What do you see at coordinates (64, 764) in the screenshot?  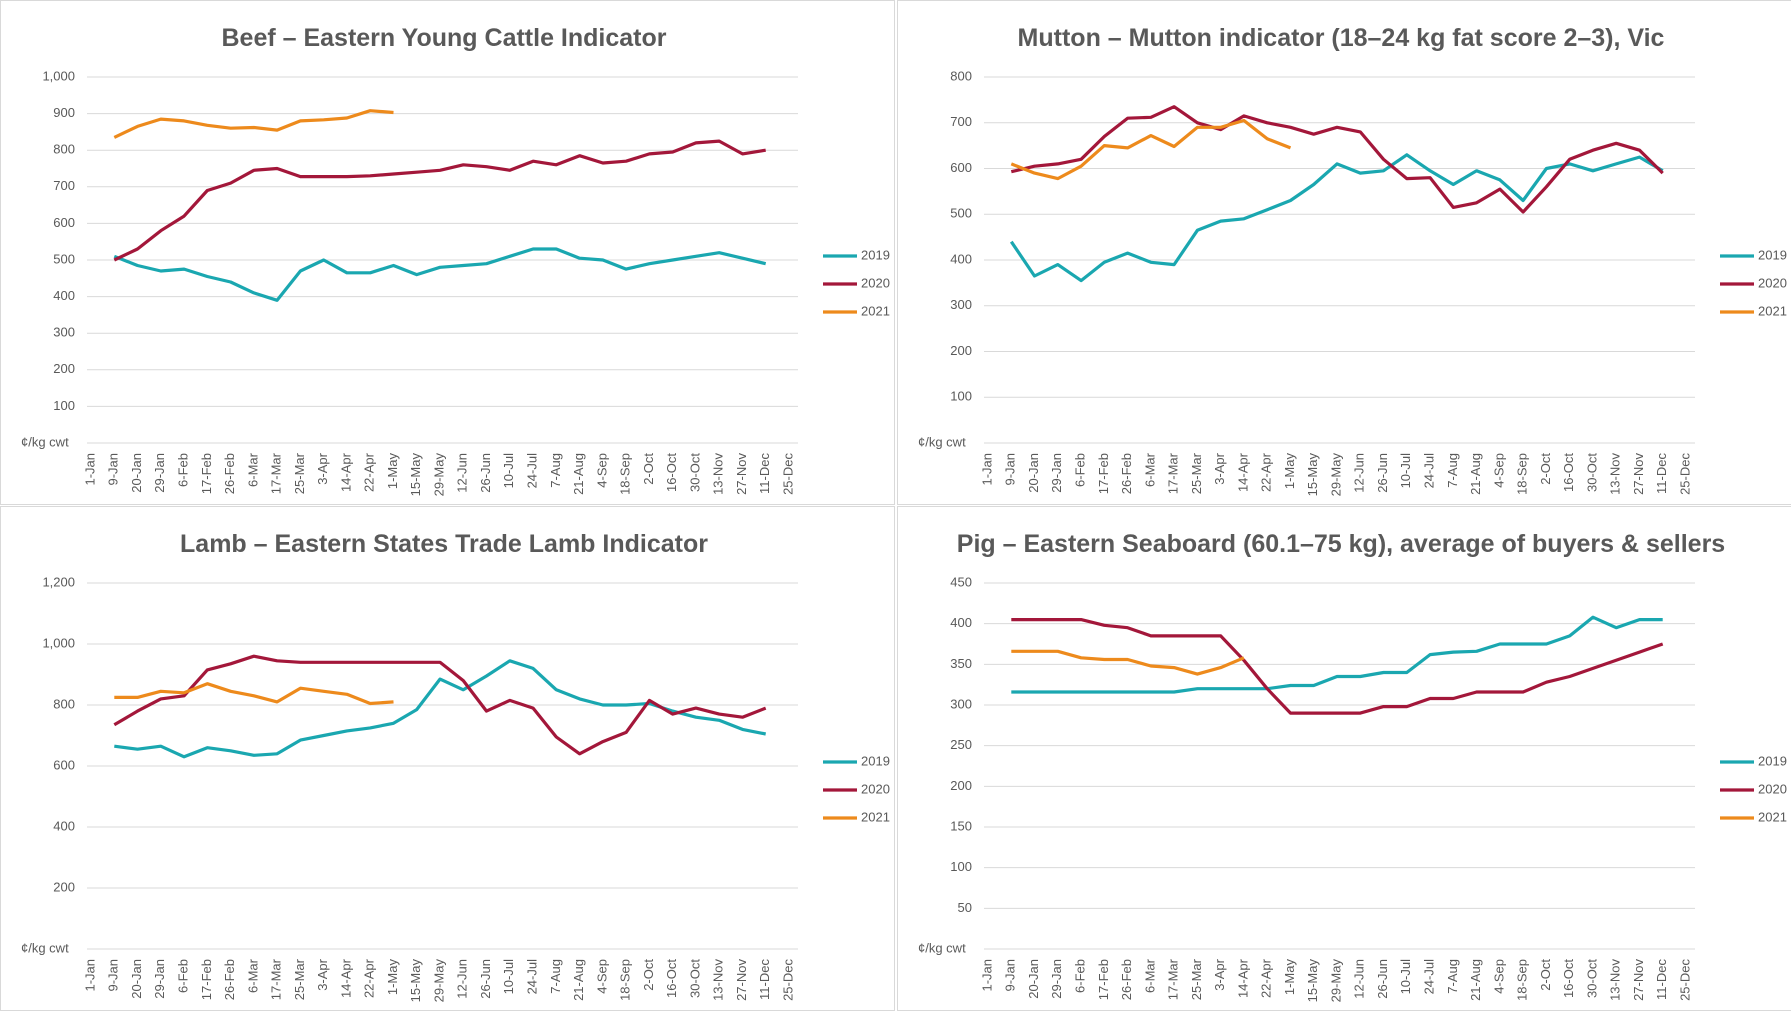 I see `y-tick-label: 600` at bounding box center [64, 764].